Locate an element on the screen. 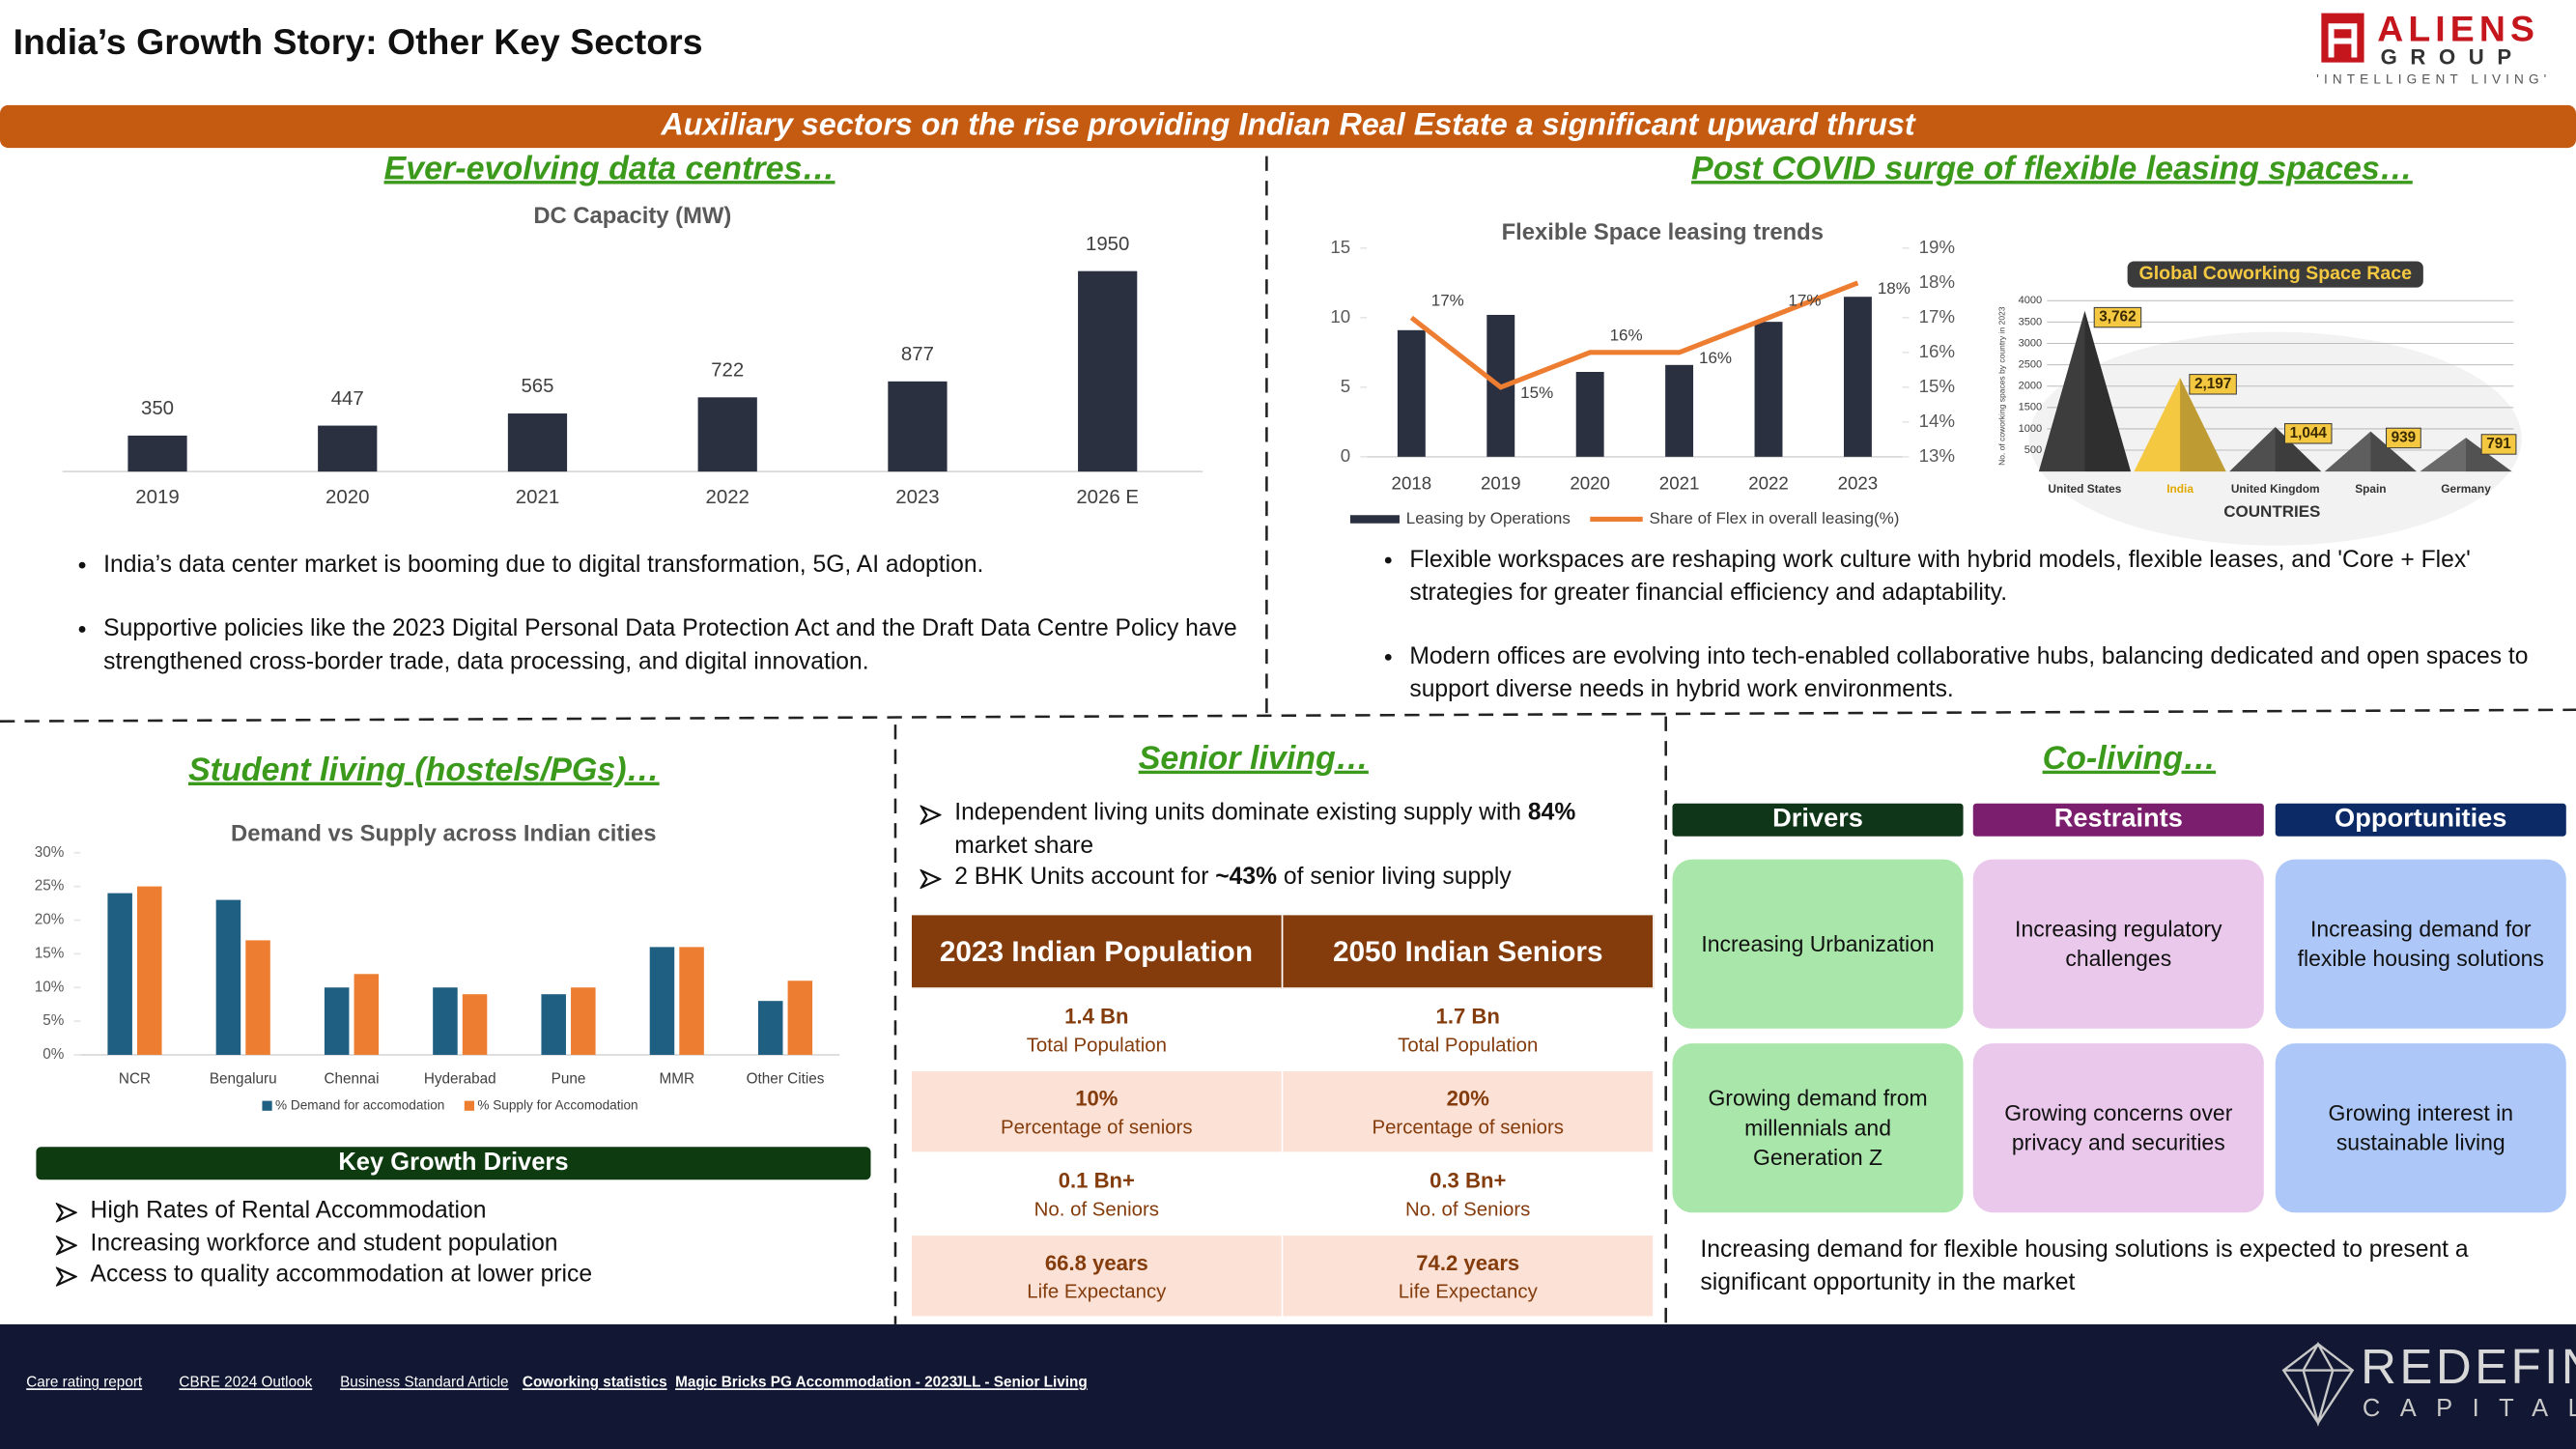 The height and width of the screenshot is (1449, 2576). data-label: 18% is located at coordinates (1894, 288).